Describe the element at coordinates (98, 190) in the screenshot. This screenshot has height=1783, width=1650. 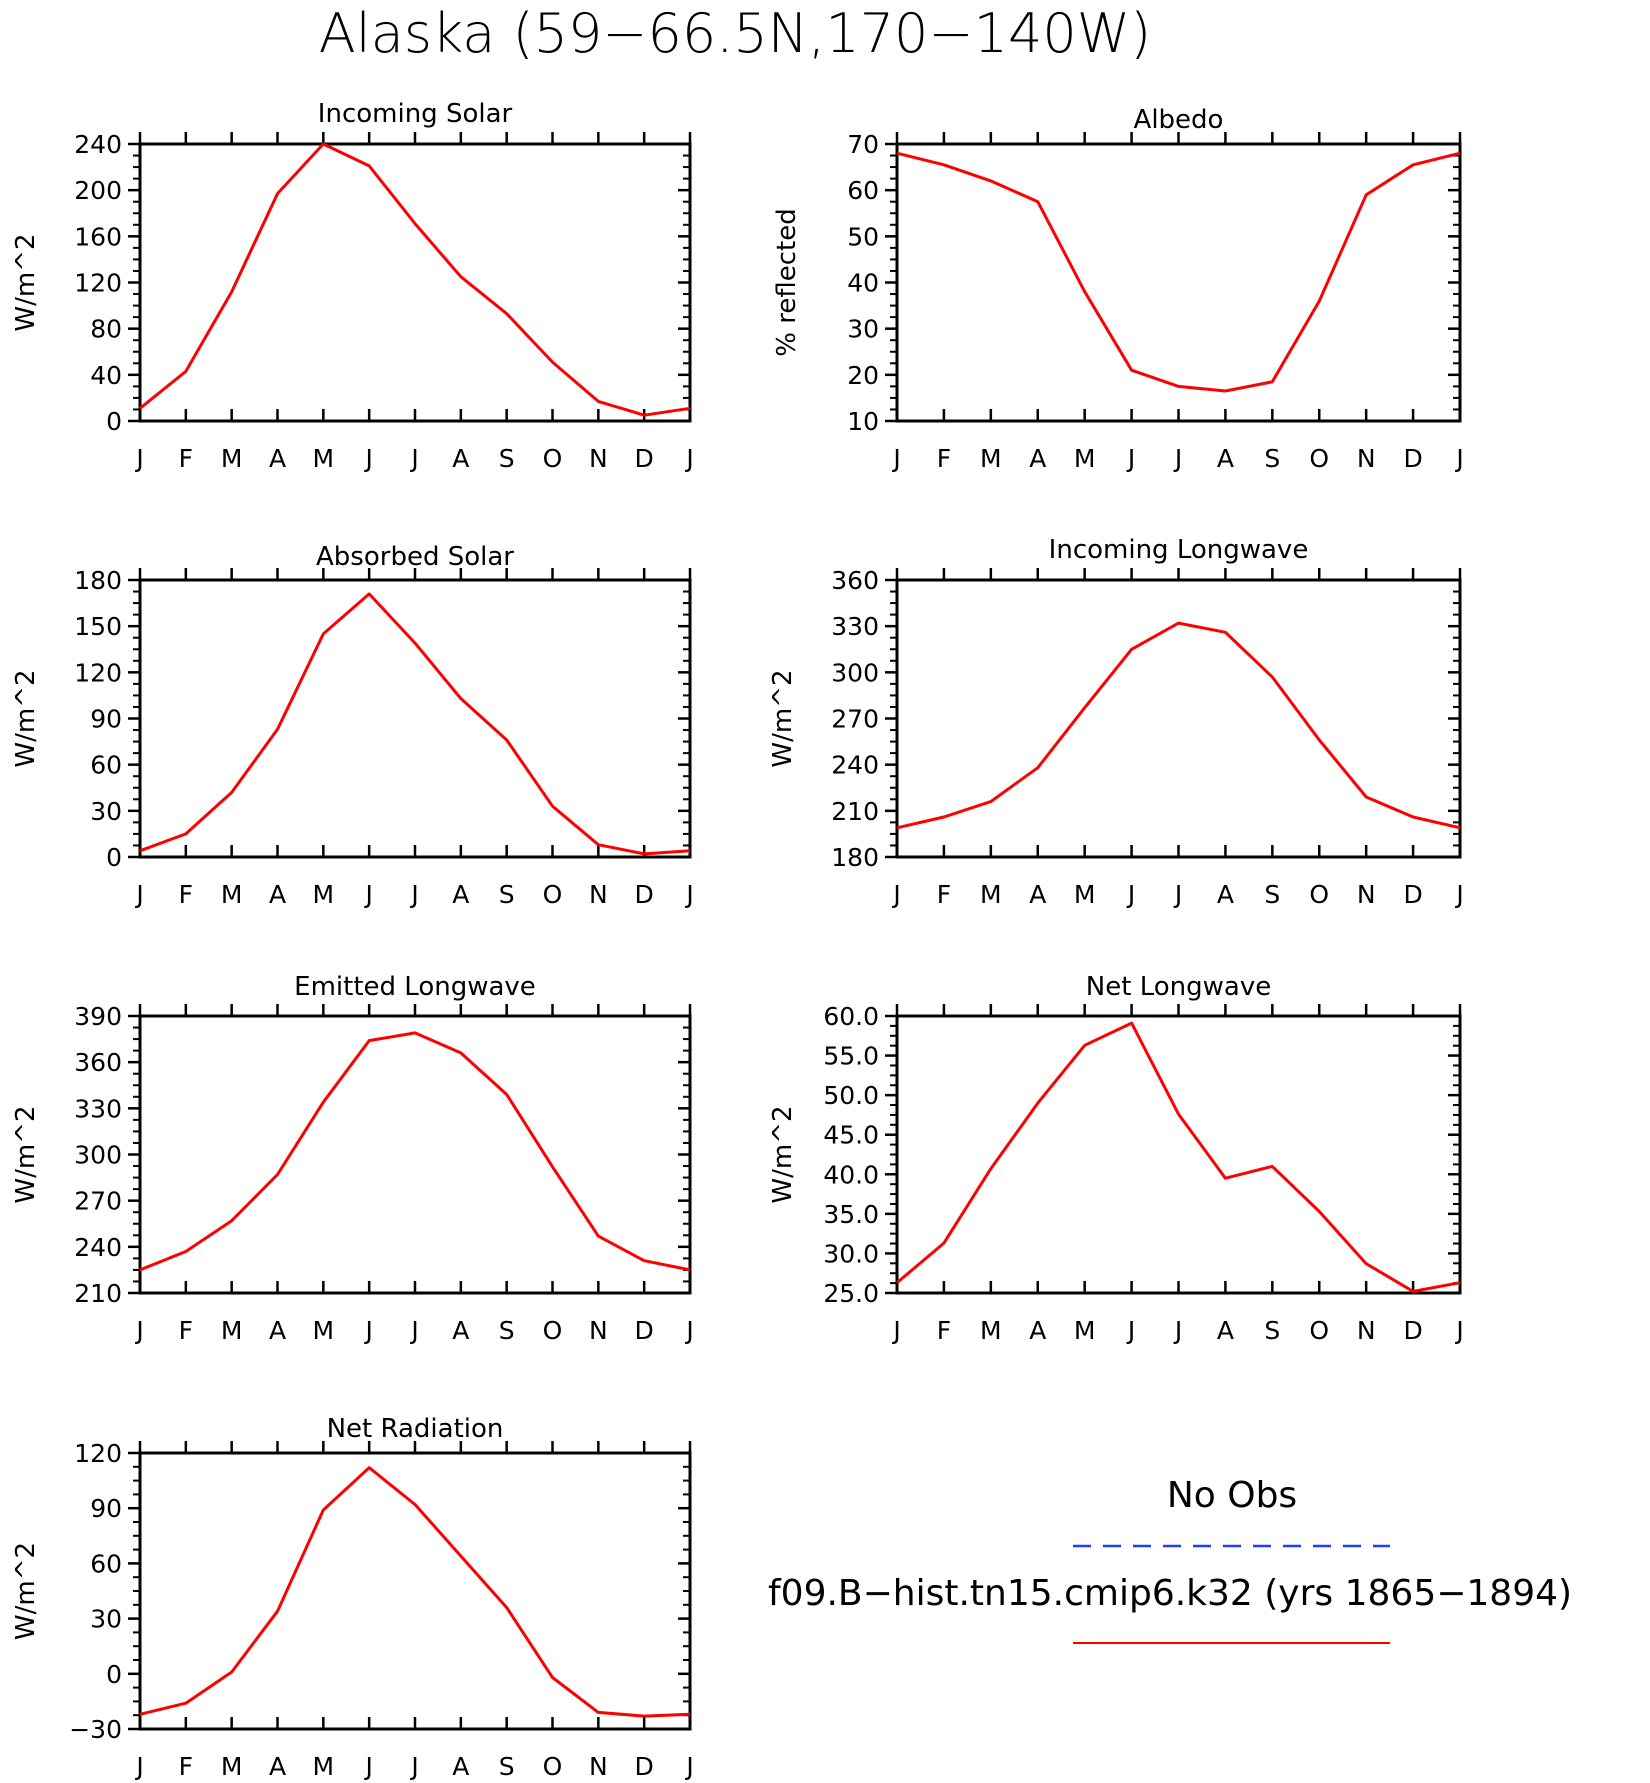
I see `y-tick-label: 200` at that location.